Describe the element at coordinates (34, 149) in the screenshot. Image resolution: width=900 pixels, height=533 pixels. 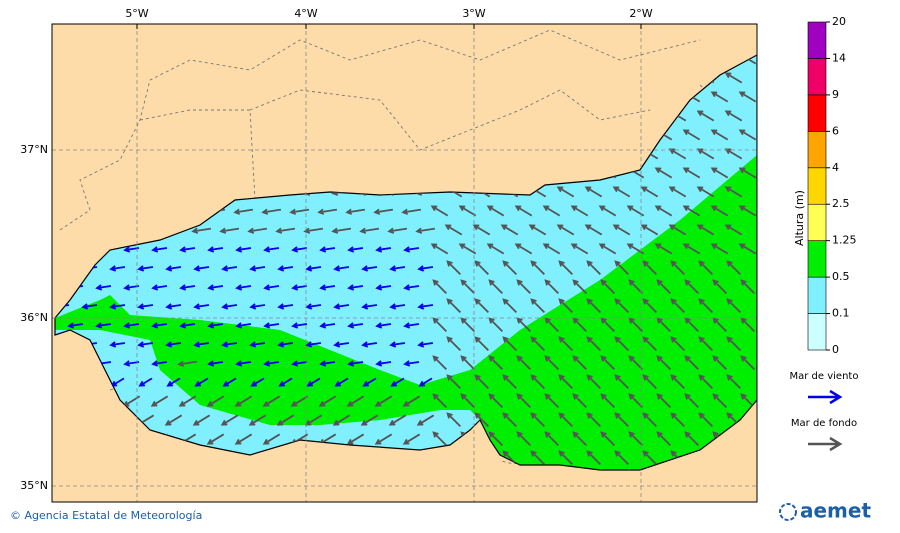
I see `lat-label: 37°N` at that location.